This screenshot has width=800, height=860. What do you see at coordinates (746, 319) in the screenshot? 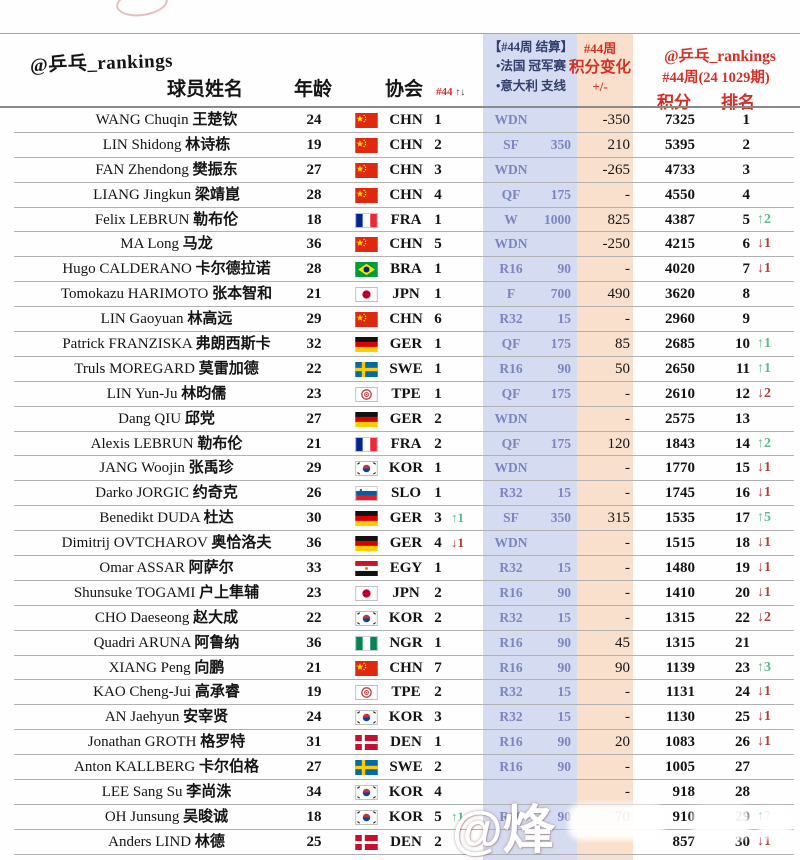
I see `world-rank: 9` at bounding box center [746, 319].